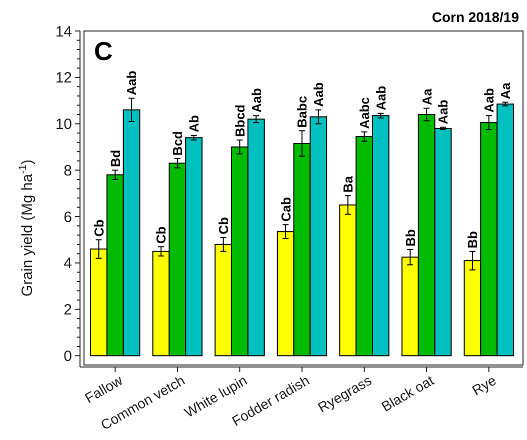  What do you see at coordinates (484, 385) in the screenshot?
I see `x-tick-label: Rye` at bounding box center [484, 385].